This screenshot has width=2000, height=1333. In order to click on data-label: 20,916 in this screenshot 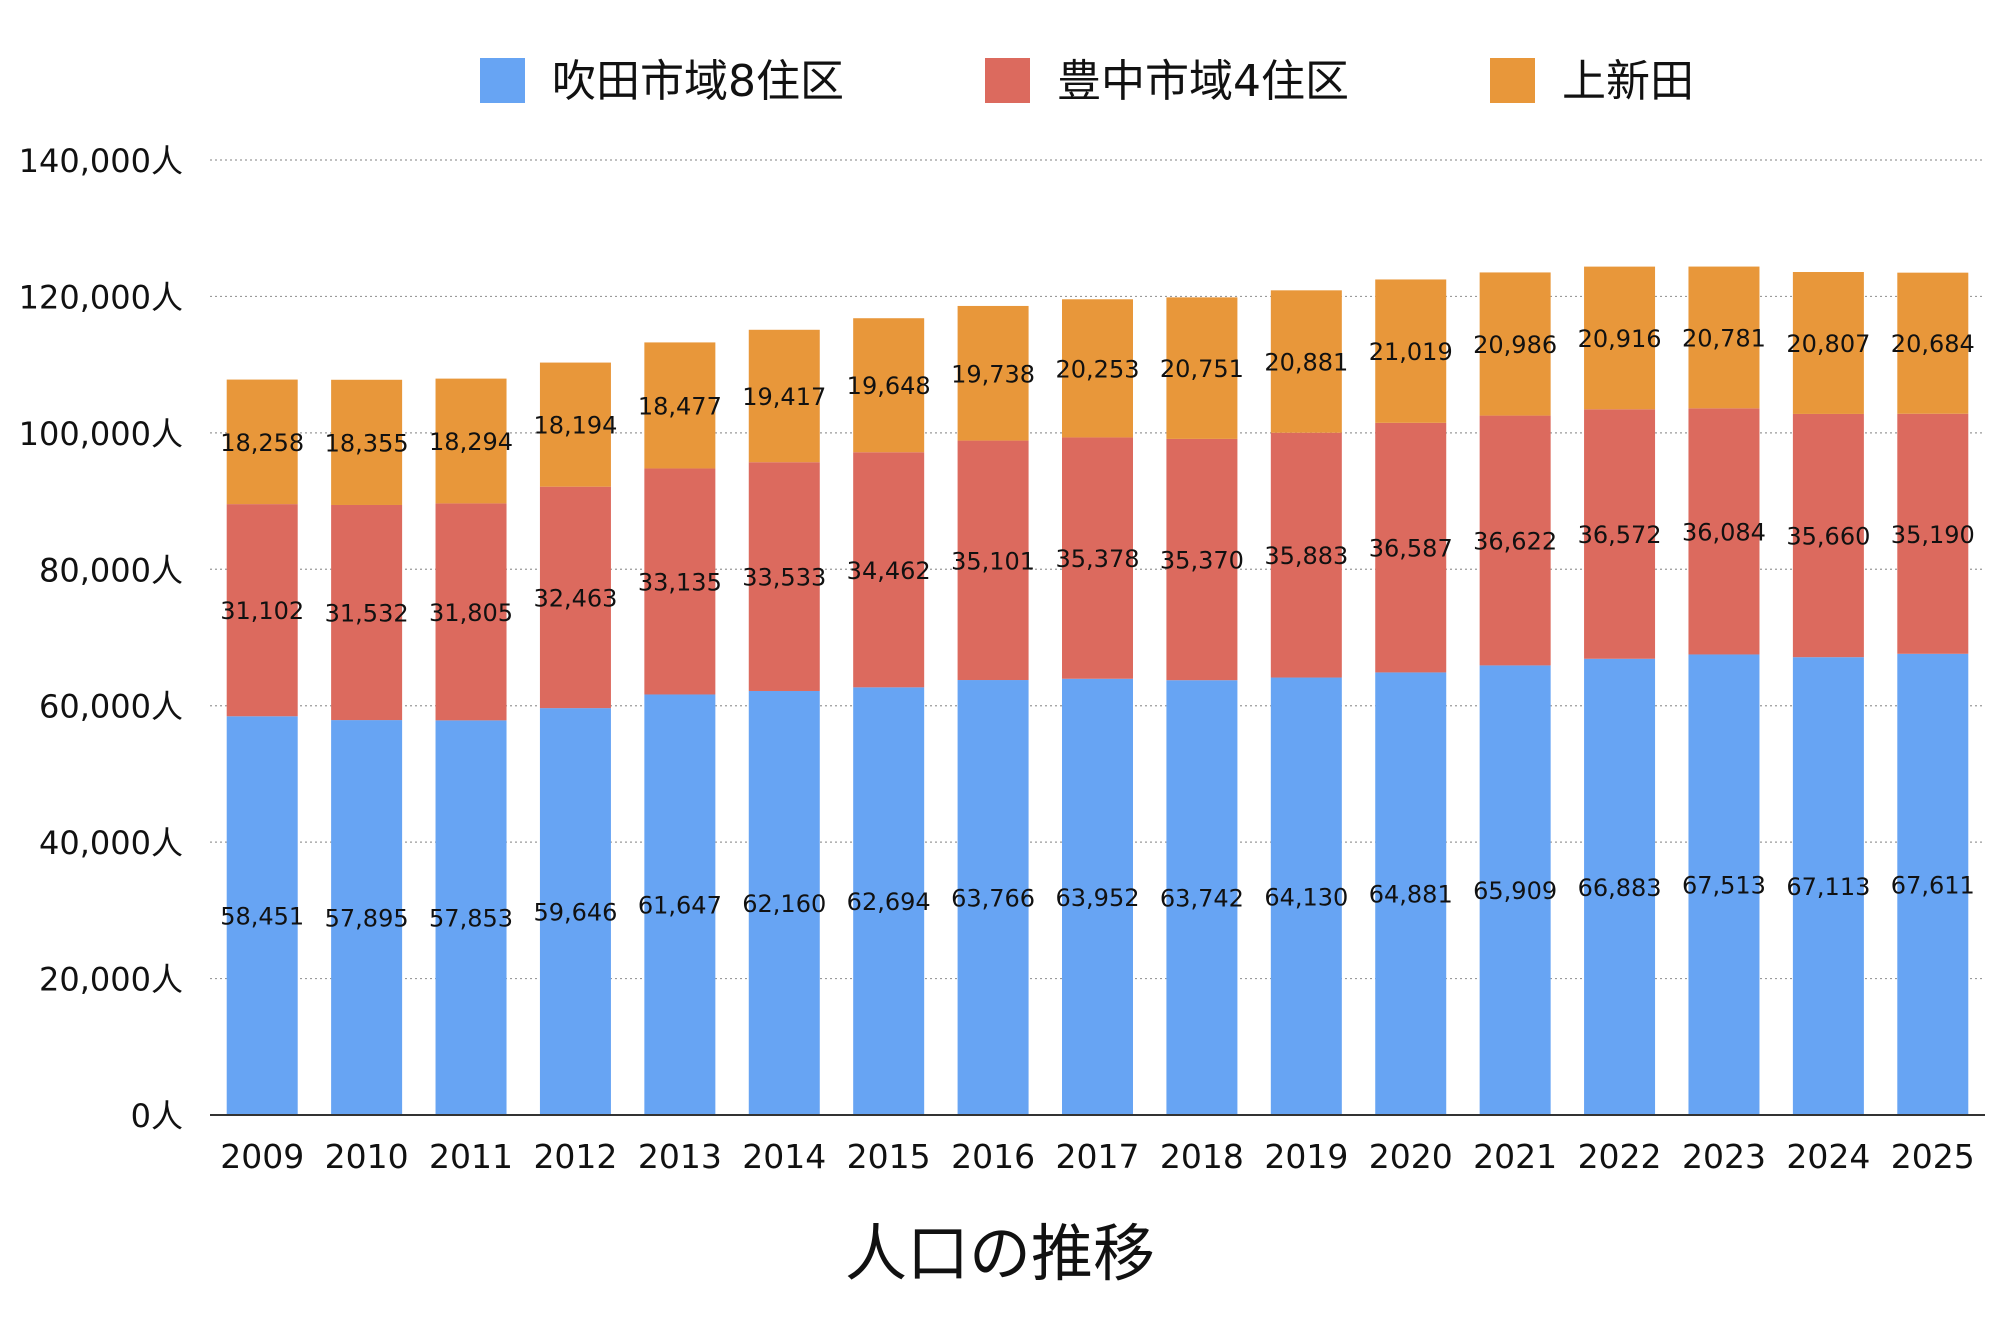, I will do `click(1620, 339)`.